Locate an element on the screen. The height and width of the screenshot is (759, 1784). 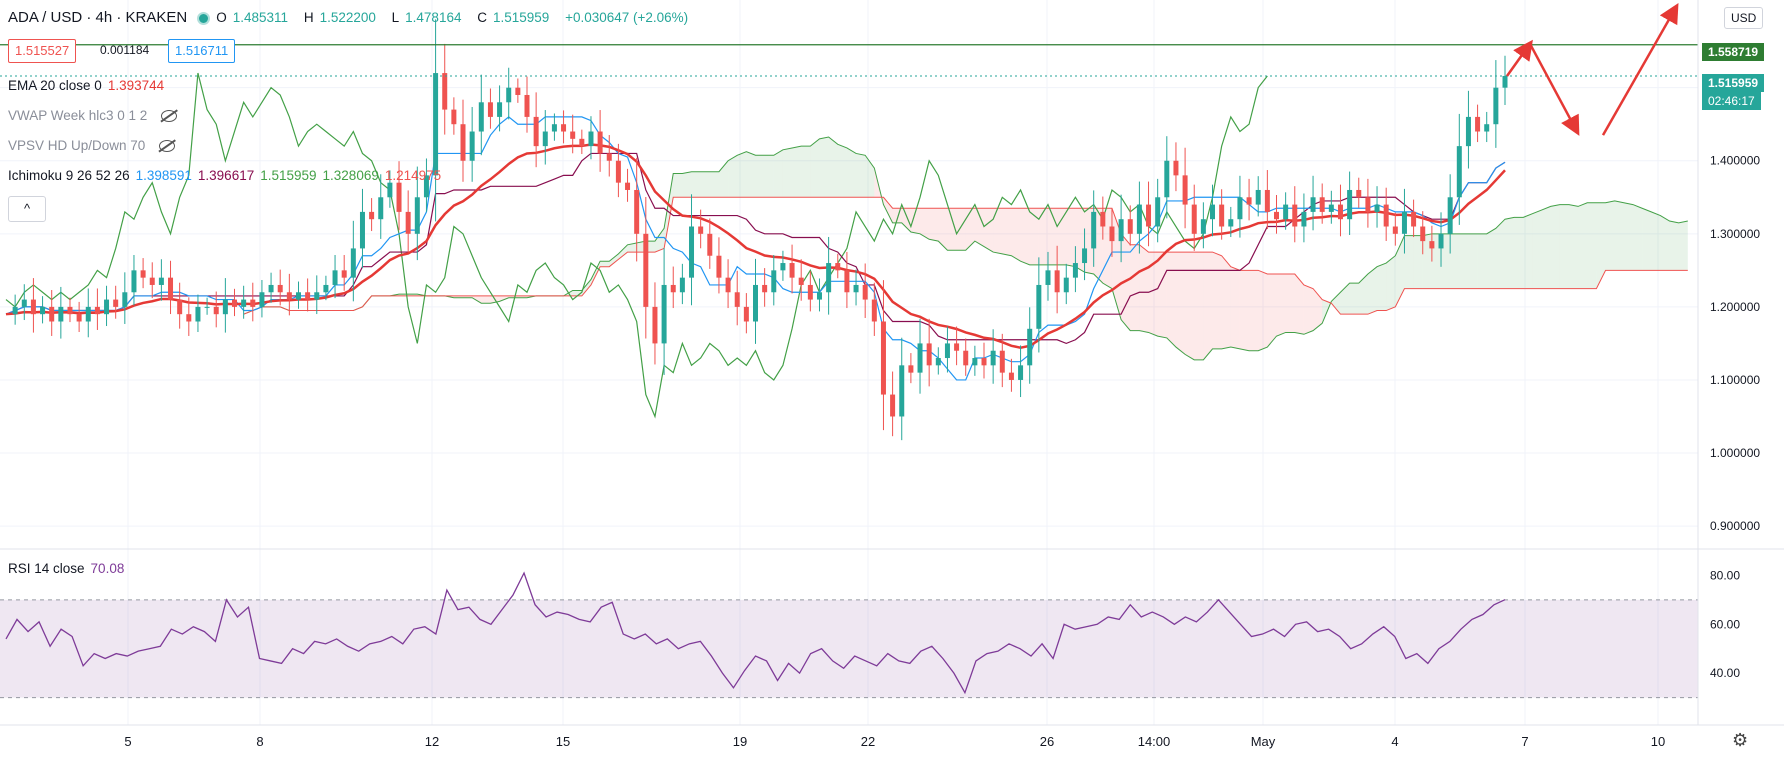
bar-countdown: 02:46:17 is located at coordinates (1731, 101).